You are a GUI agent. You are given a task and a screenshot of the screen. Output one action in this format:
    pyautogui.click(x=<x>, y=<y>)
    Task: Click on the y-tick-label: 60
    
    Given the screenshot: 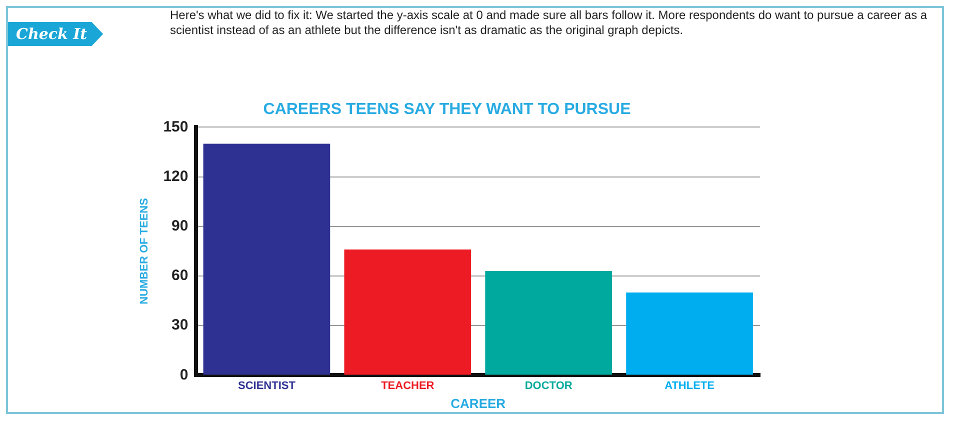 What is the action you would take?
    pyautogui.click(x=180, y=275)
    